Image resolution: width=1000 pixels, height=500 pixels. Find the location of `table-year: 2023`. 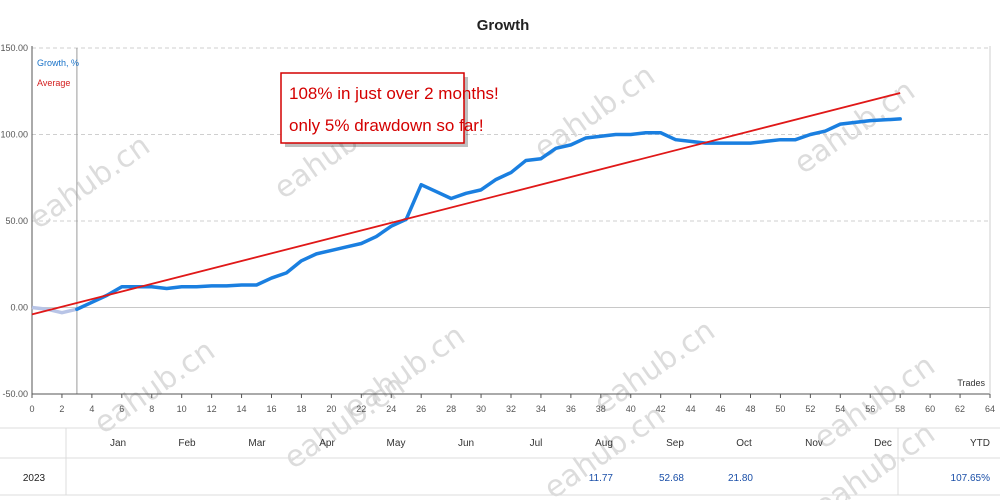

table-year: 2023 is located at coordinates (34, 478).